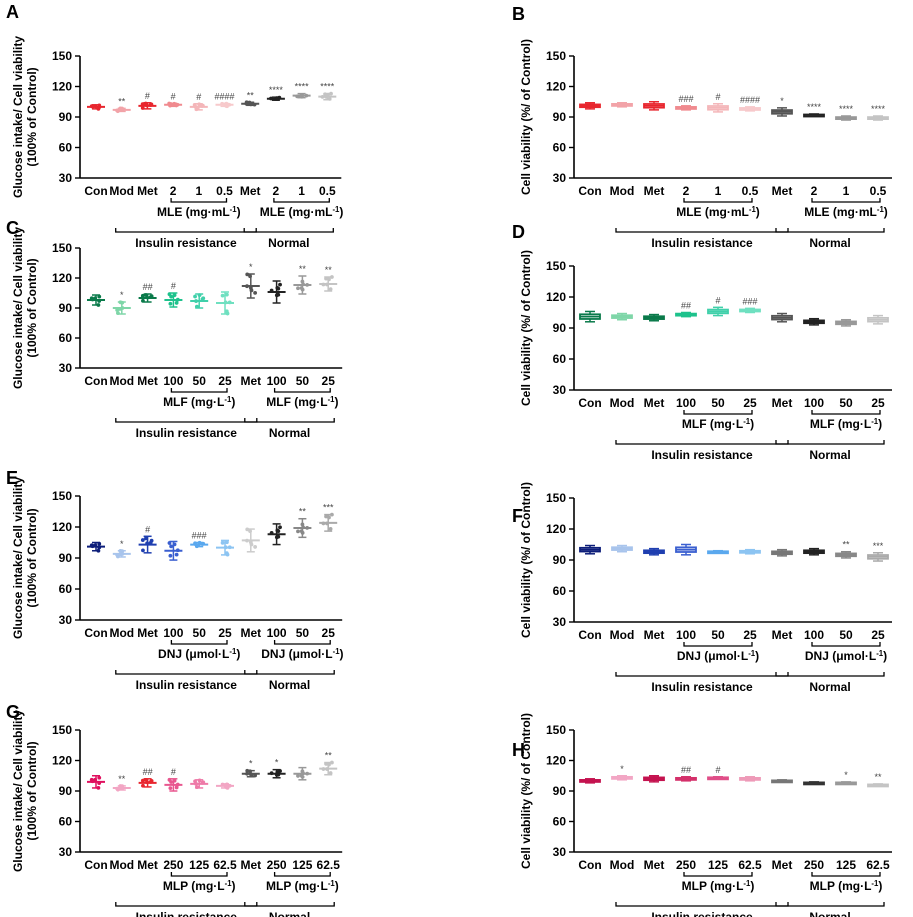 The width and height of the screenshot is (913, 917). I want to click on x-tick-label: 25, so click(329, 633).